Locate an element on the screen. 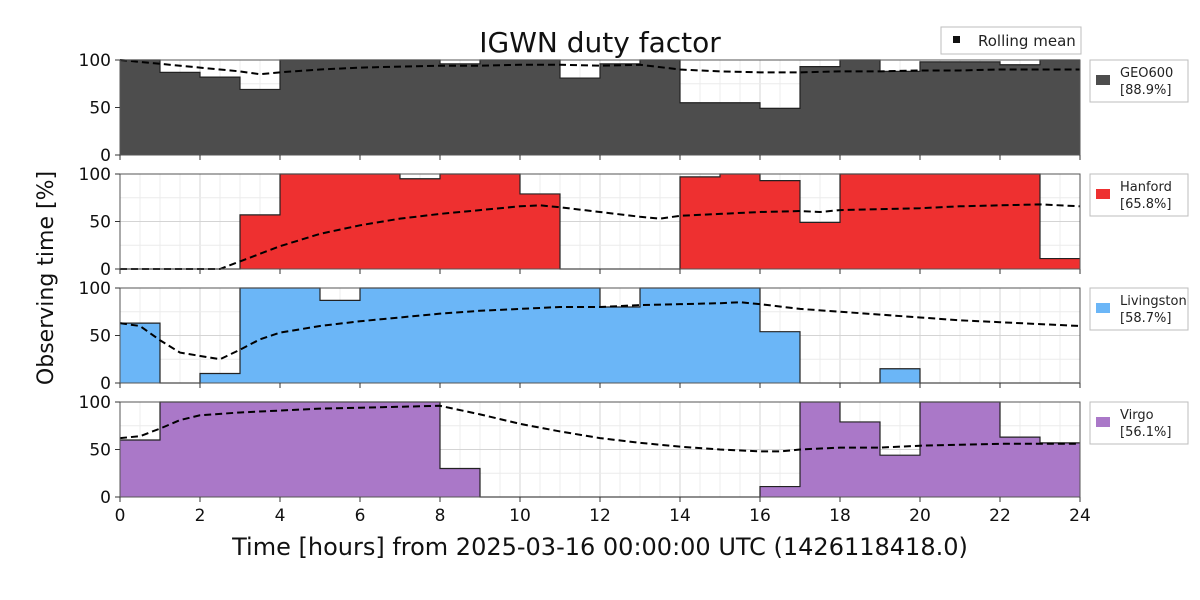 This screenshot has height=600, width=1200. legend-livingston: Livingston [58.7%] is located at coordinates (1139, 309).